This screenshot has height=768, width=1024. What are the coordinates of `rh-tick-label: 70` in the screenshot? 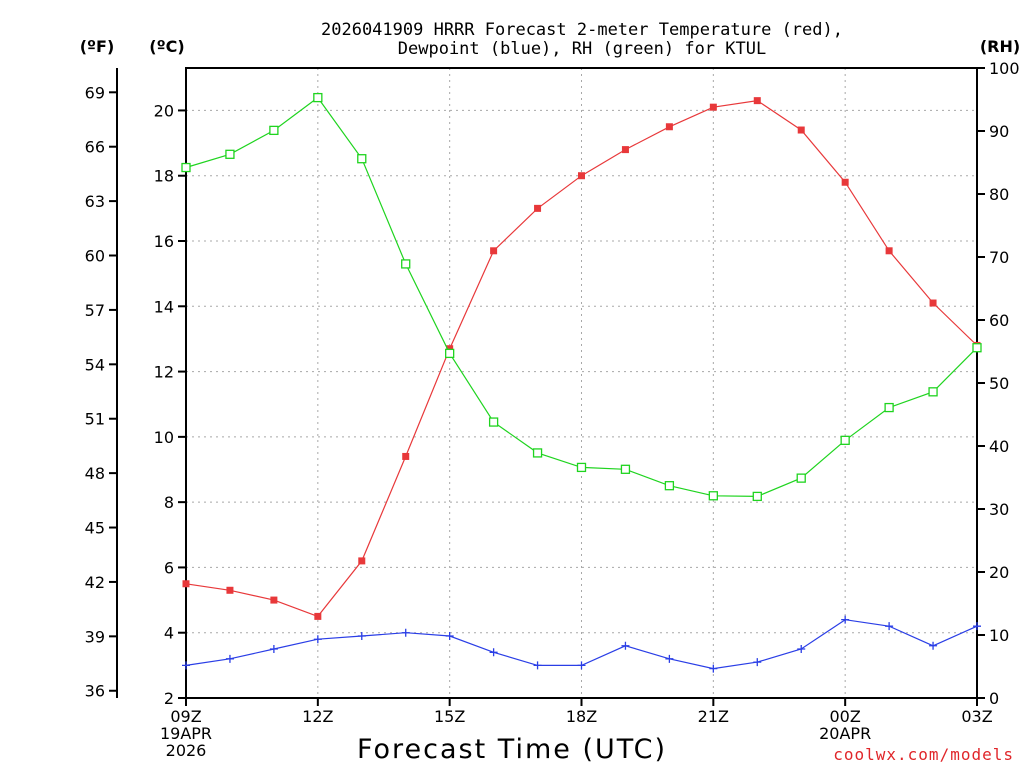 It's located at (999, 257).